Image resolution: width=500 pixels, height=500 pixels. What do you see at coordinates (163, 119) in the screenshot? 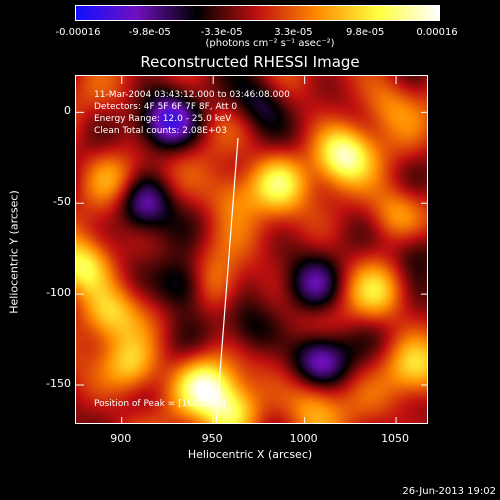
I see `annotation-energy: Energy Range: 12.0 - 25.0 keV` at bounding box center [163, 119].